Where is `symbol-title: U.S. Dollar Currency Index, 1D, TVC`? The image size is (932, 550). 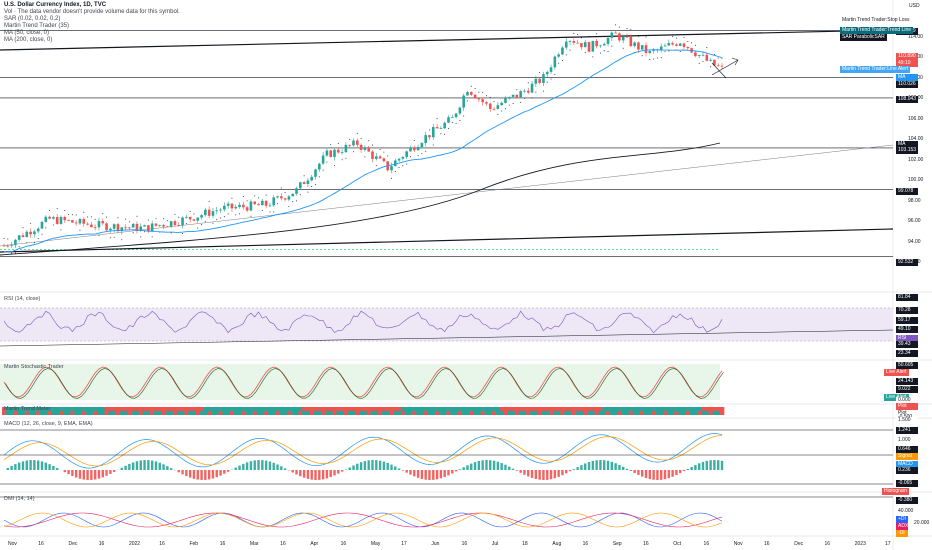
symbol-title: U.S. Dollar Currency Index, 1D, TVC is located at coordinates (55, 5).